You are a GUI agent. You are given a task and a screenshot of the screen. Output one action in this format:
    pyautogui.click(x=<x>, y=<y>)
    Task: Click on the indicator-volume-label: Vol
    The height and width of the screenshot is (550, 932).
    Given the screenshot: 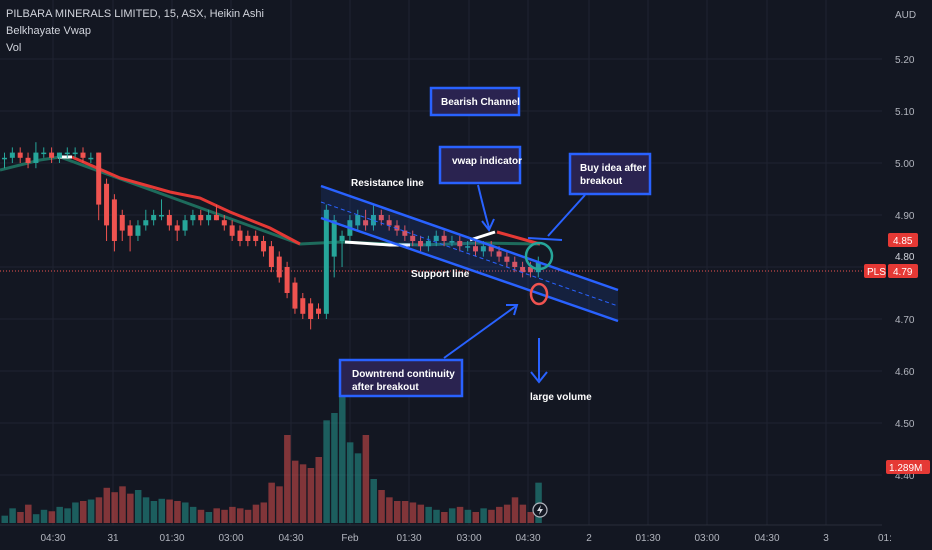 What is the action you would take?
    pyautogui.click(x=14, y=48)
    